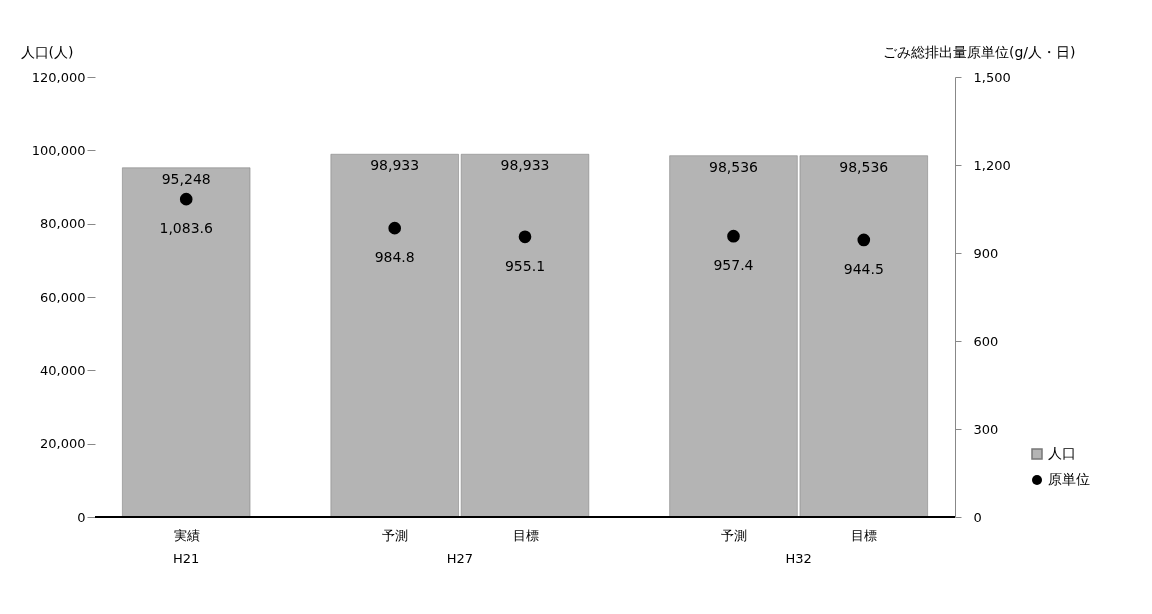 The width and height of the screenshot is (1152, 614). What do you see at coordinates (394, 257) in the screenshot?
I see `data-label: 984.8` at bounding box center [394, 257].